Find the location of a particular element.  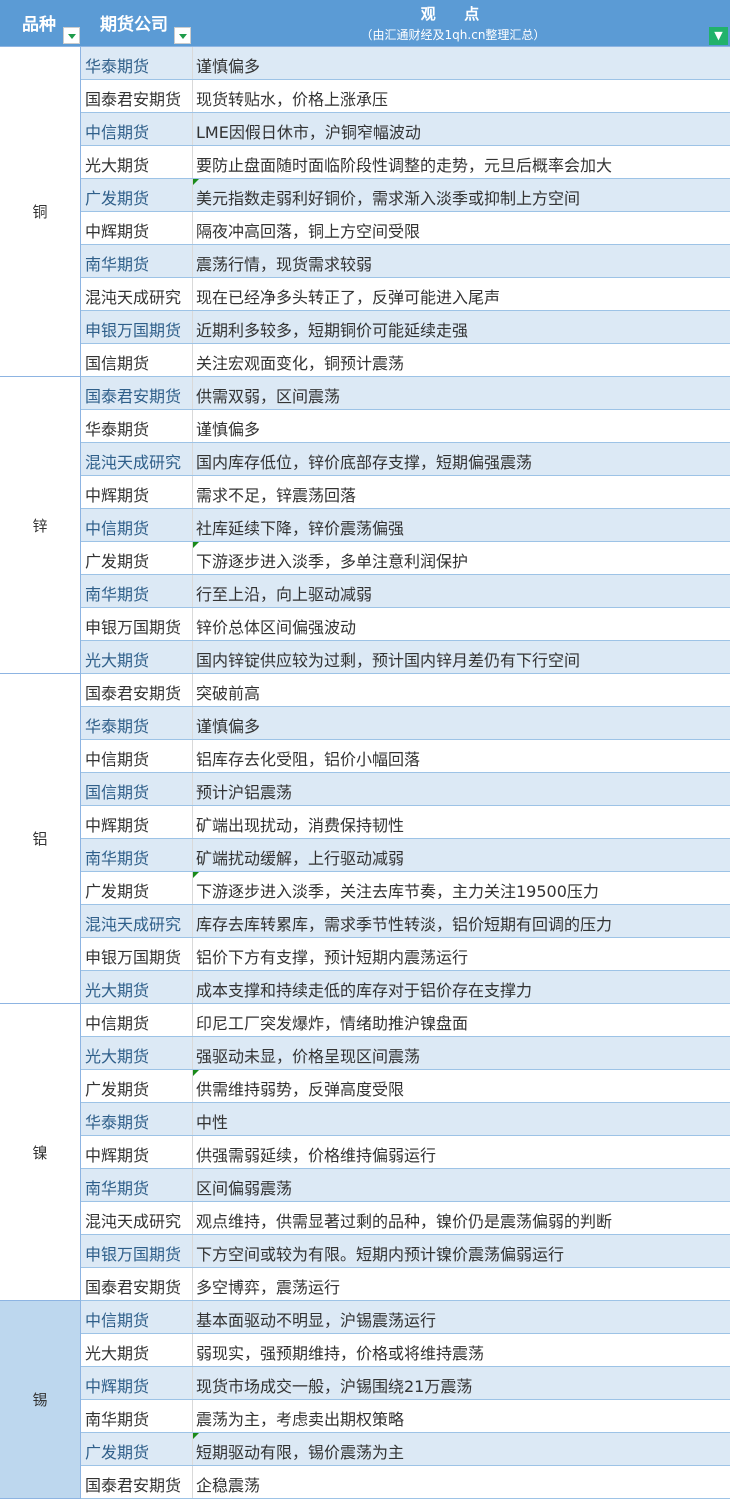

variety-filter-dropdown is located at coordinates (71, 35).